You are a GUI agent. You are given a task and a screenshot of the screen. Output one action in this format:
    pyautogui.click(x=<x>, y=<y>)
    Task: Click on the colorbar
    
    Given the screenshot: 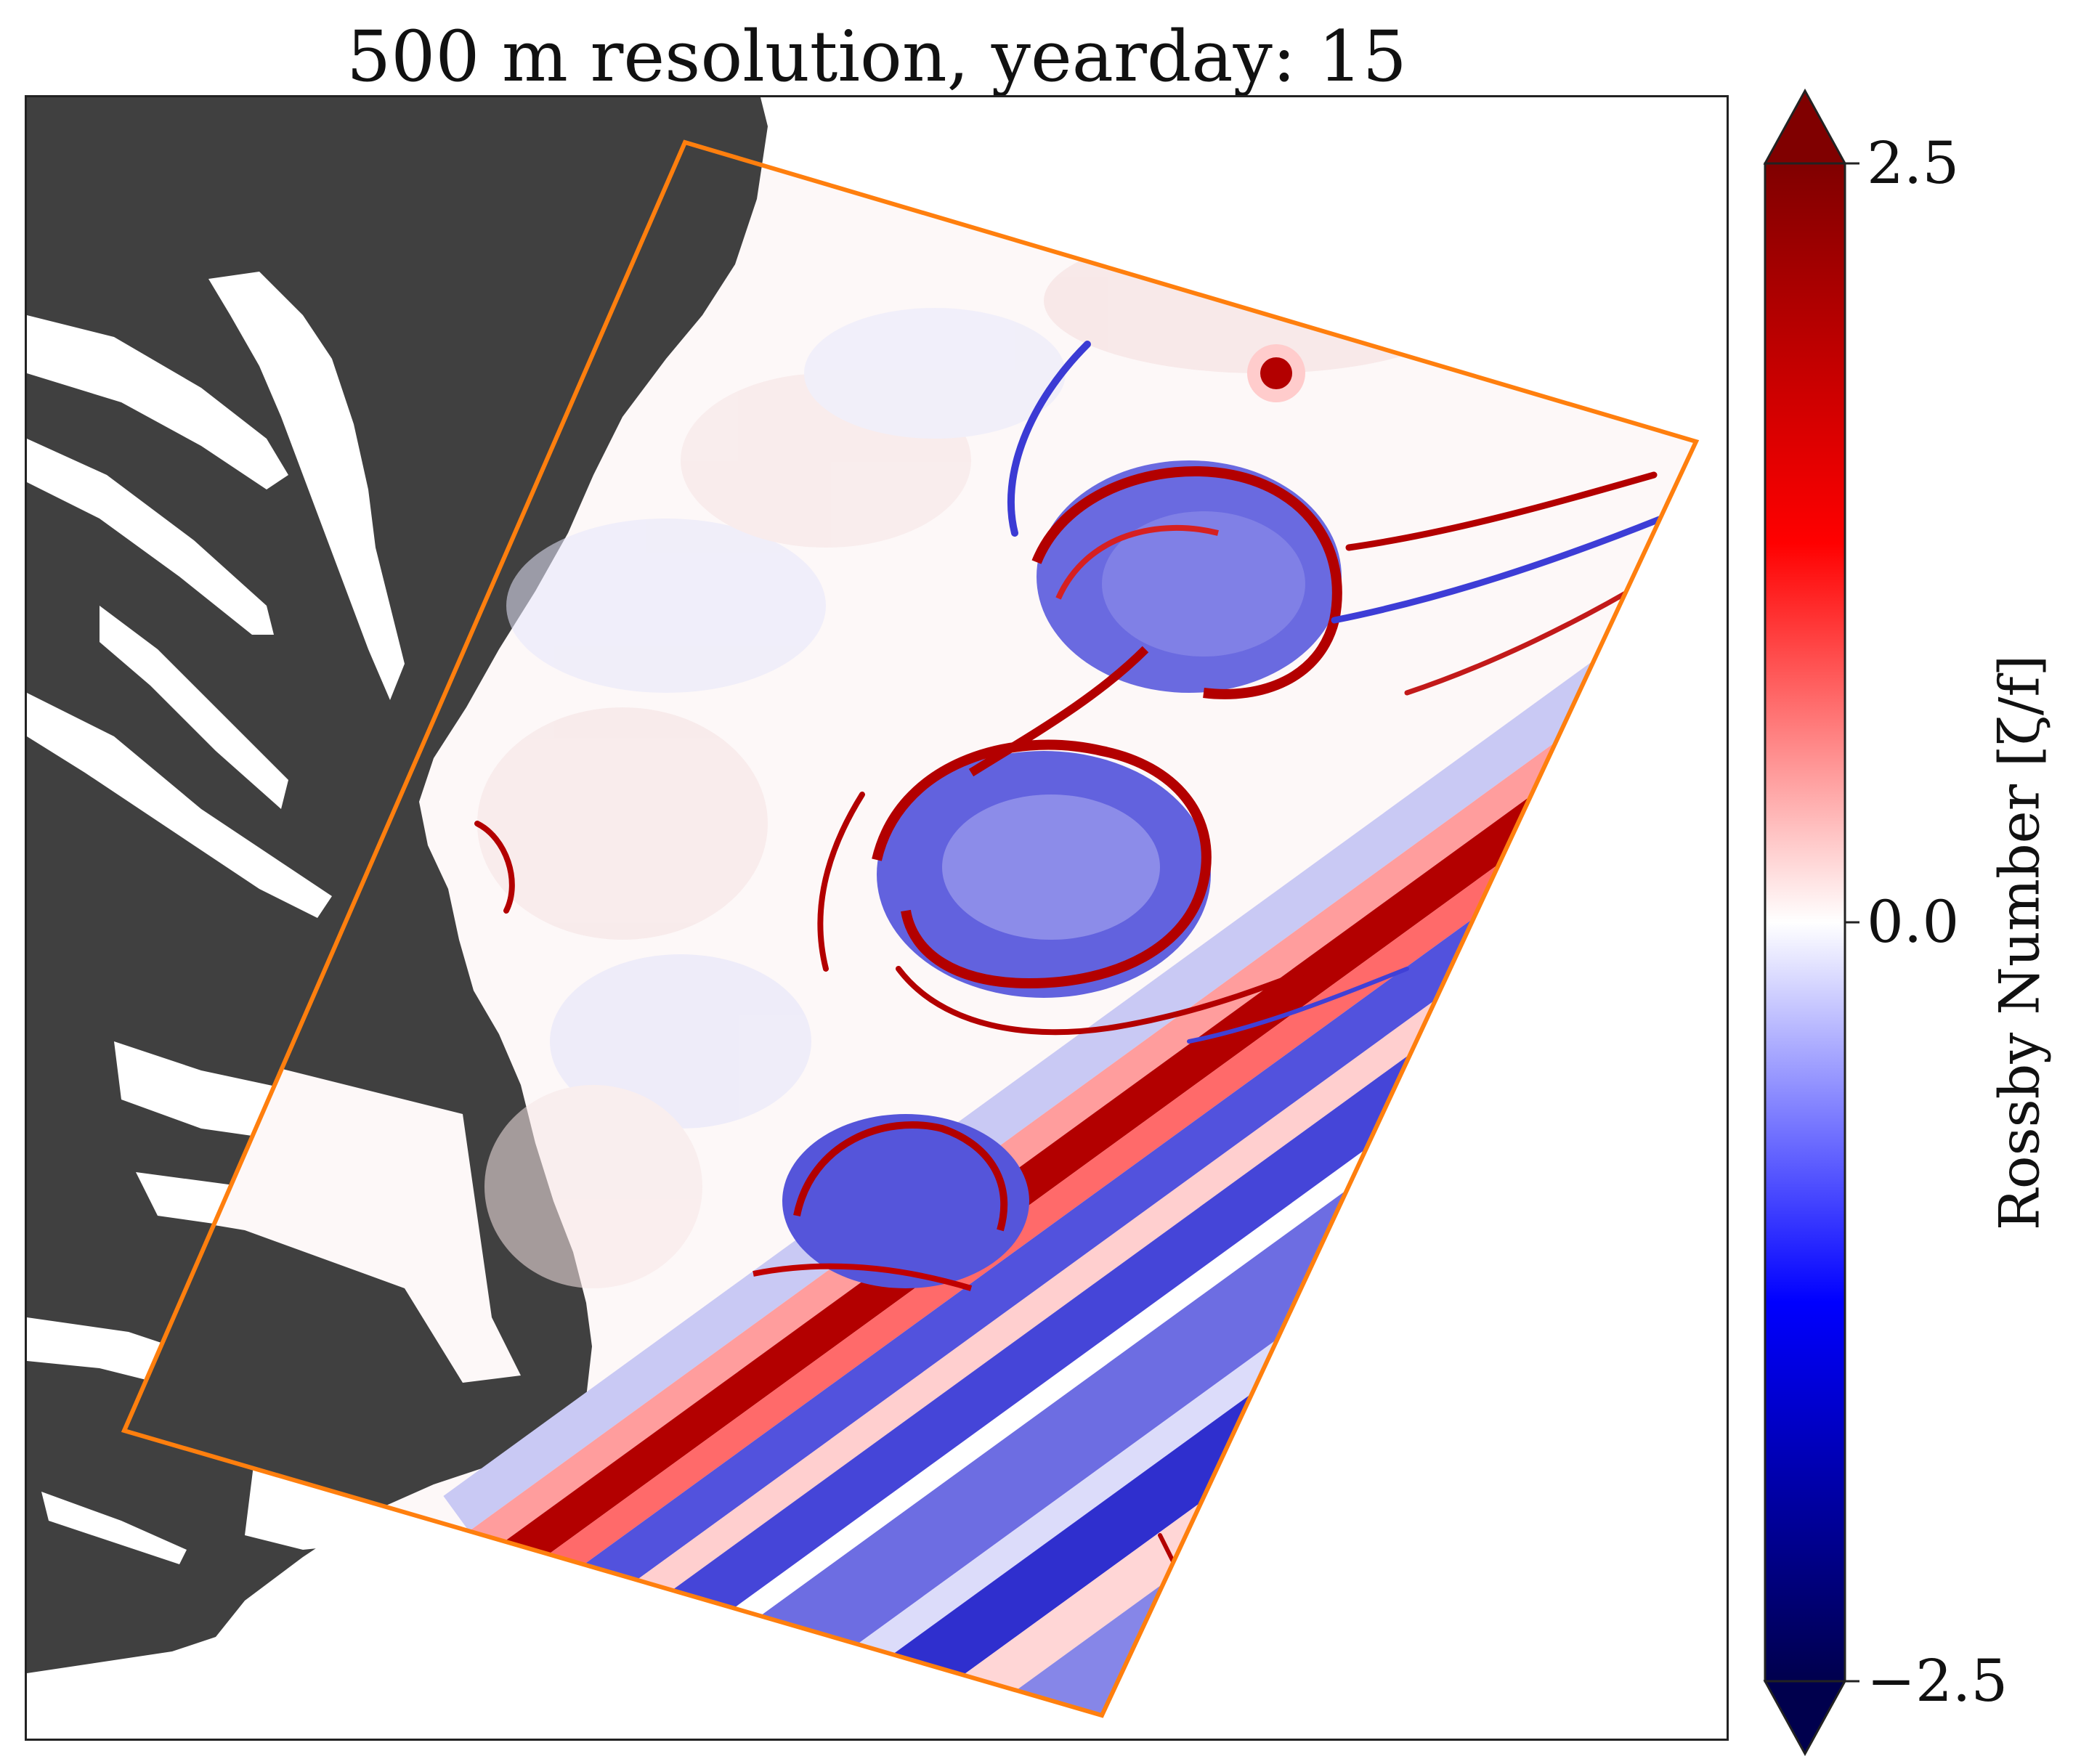 What is the action you would take?
    pyautogui.click(x=1808, y=922)
    